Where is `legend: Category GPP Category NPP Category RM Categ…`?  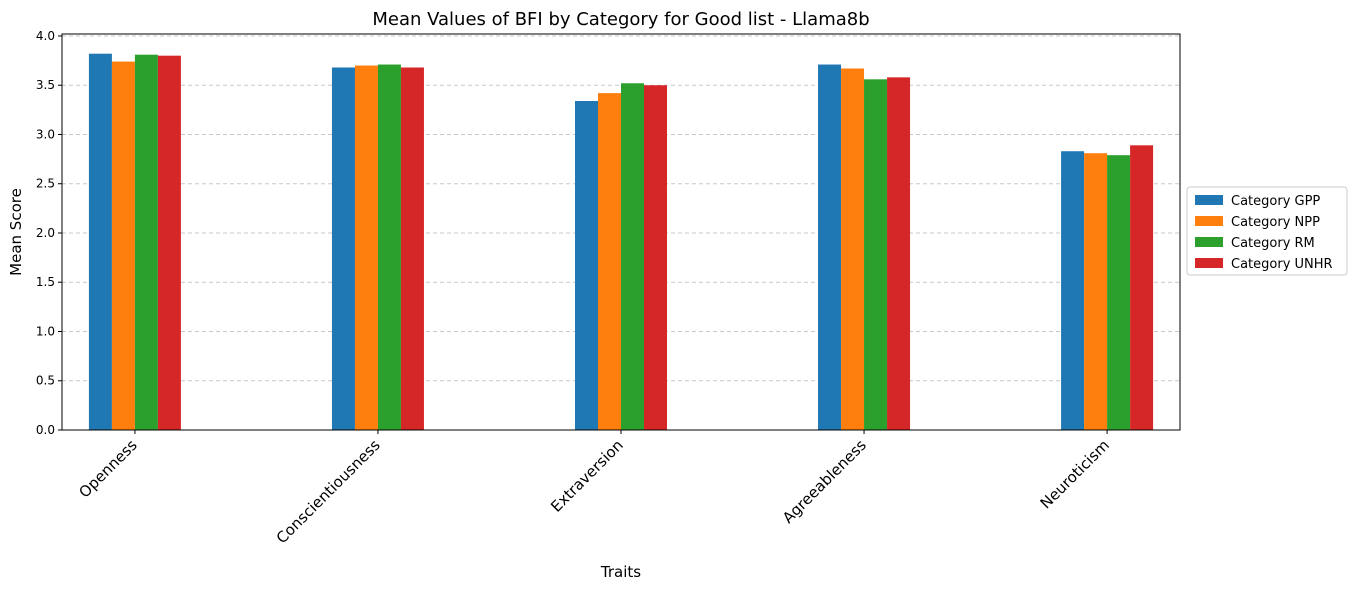
legend: Category GPP Category NPP Category RM Categ… is located at coordinates (1267, 231).